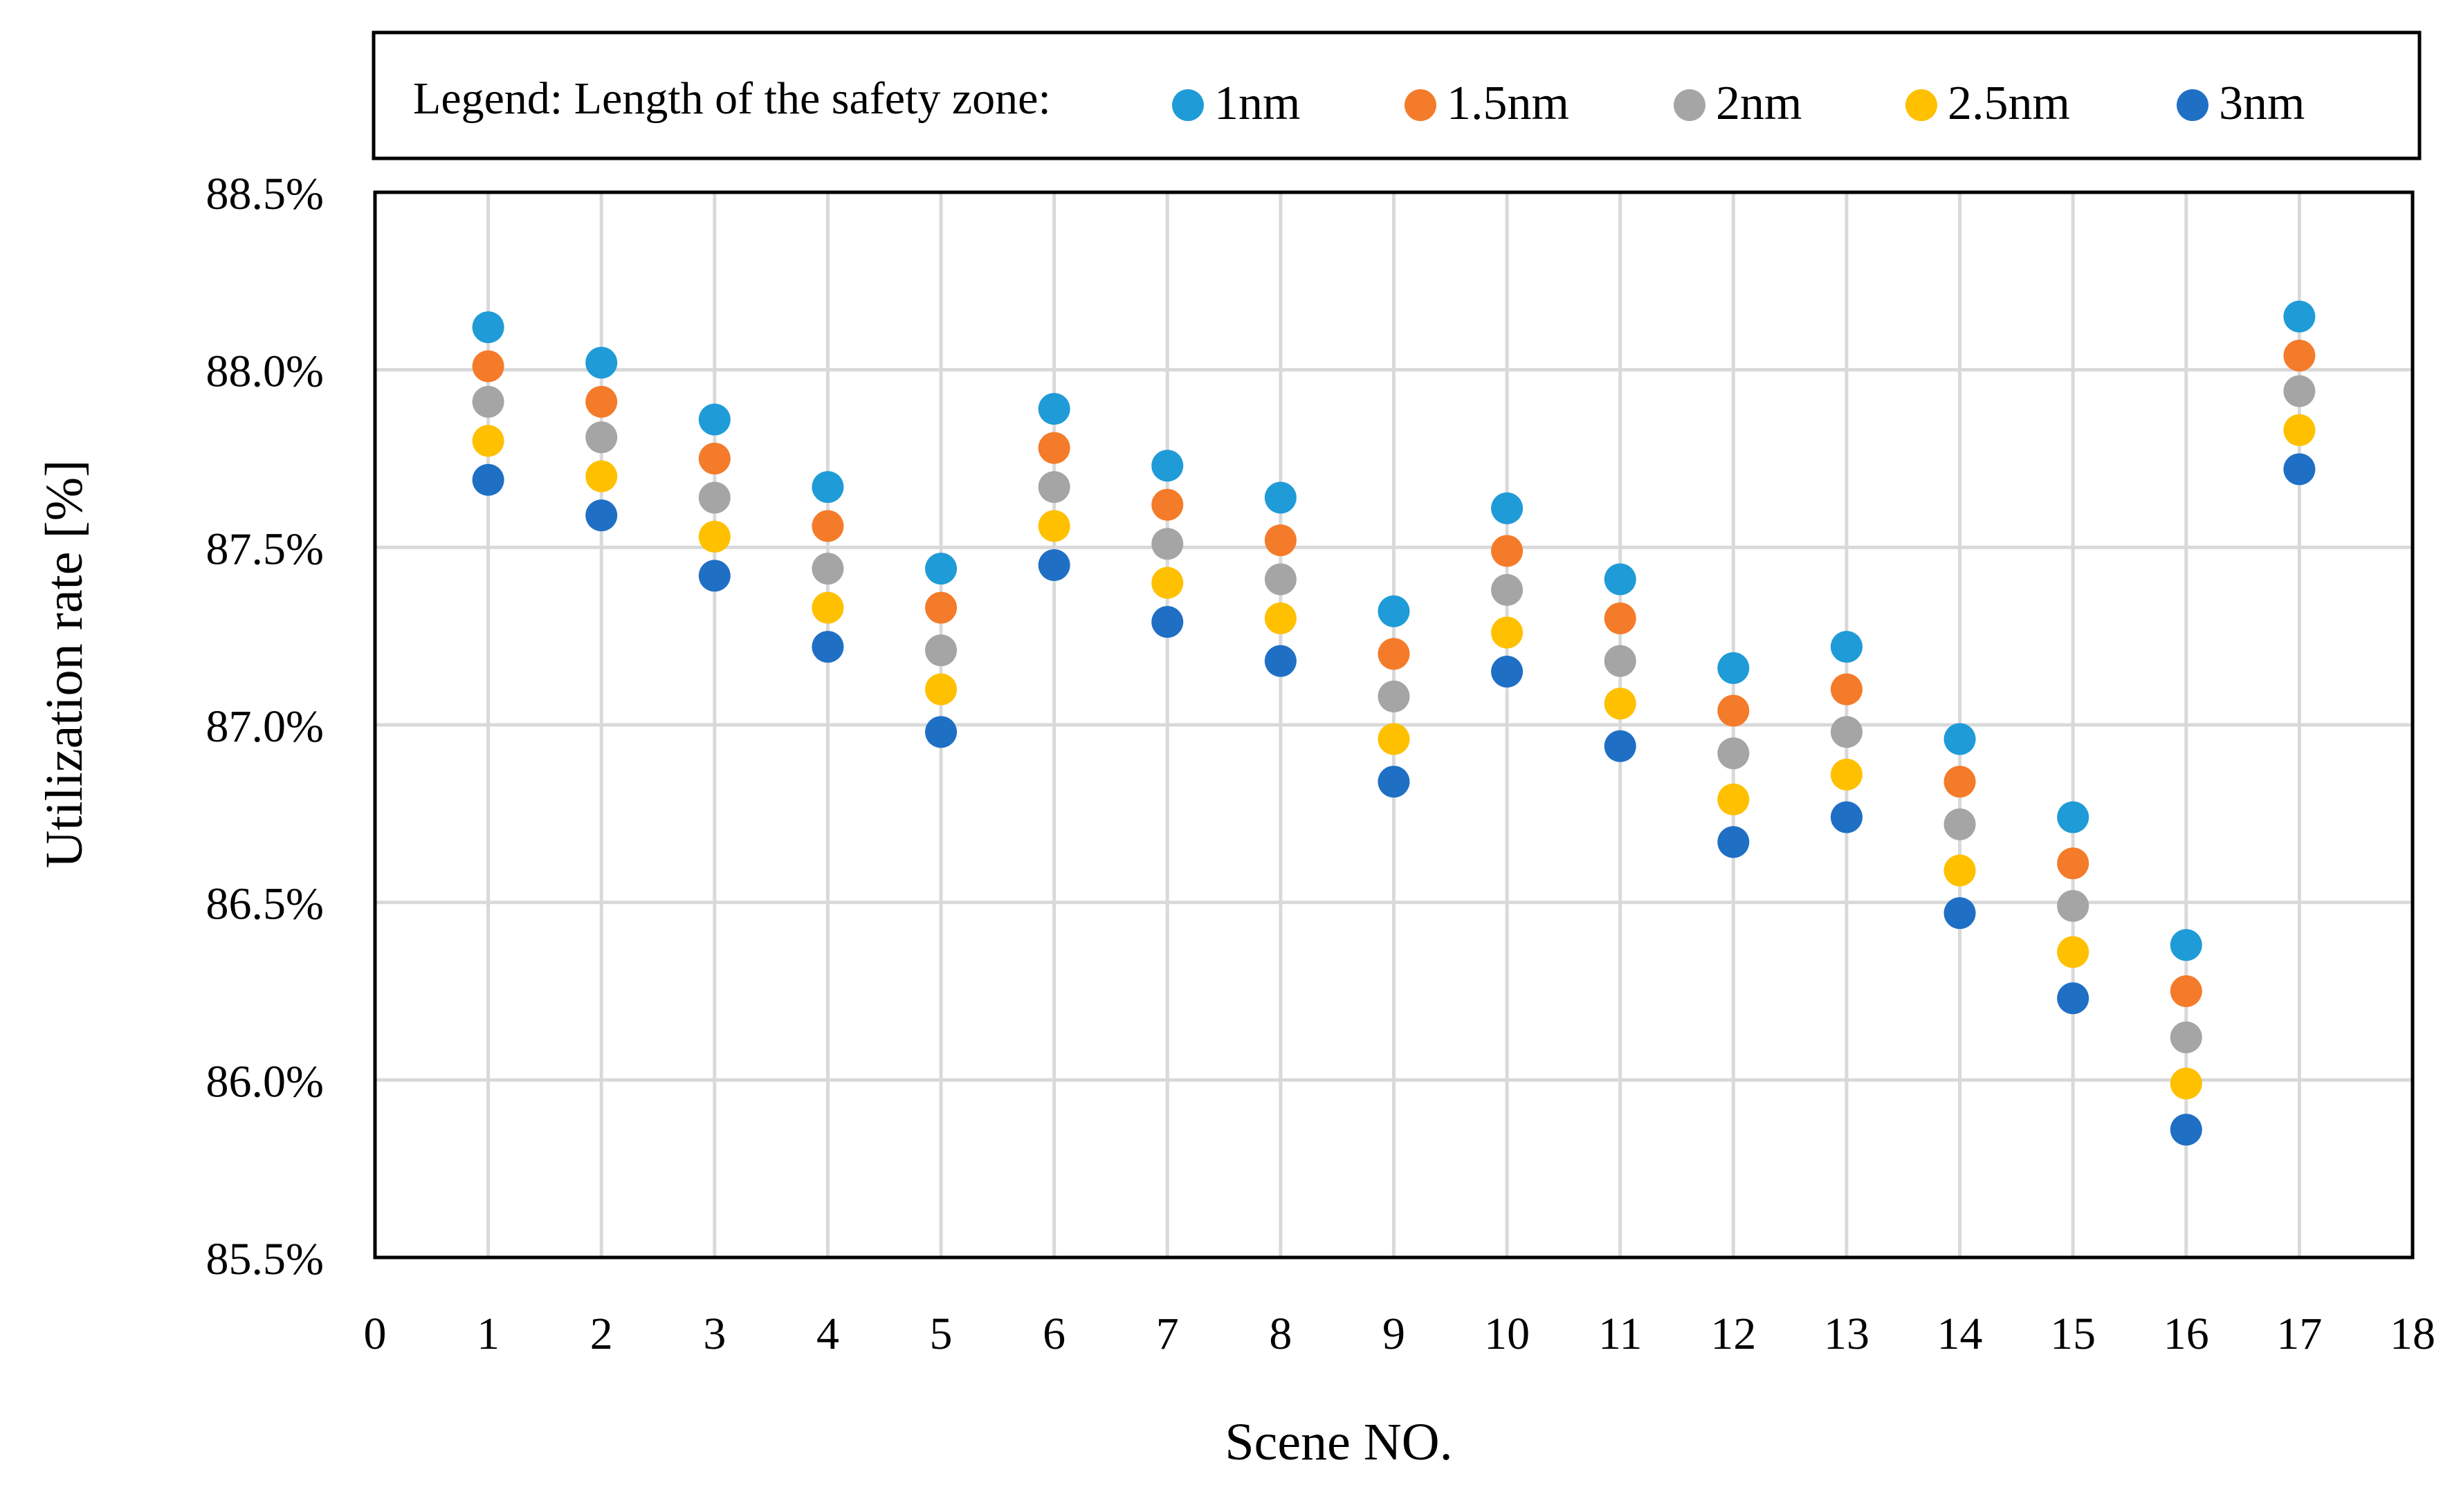 The width and height of the screenshot is (2461, 1512). What do you see at coordinates (265, 904) in the screenshot?
I see `y-tick-label: 86.5%` at bounding box center [265, 904].